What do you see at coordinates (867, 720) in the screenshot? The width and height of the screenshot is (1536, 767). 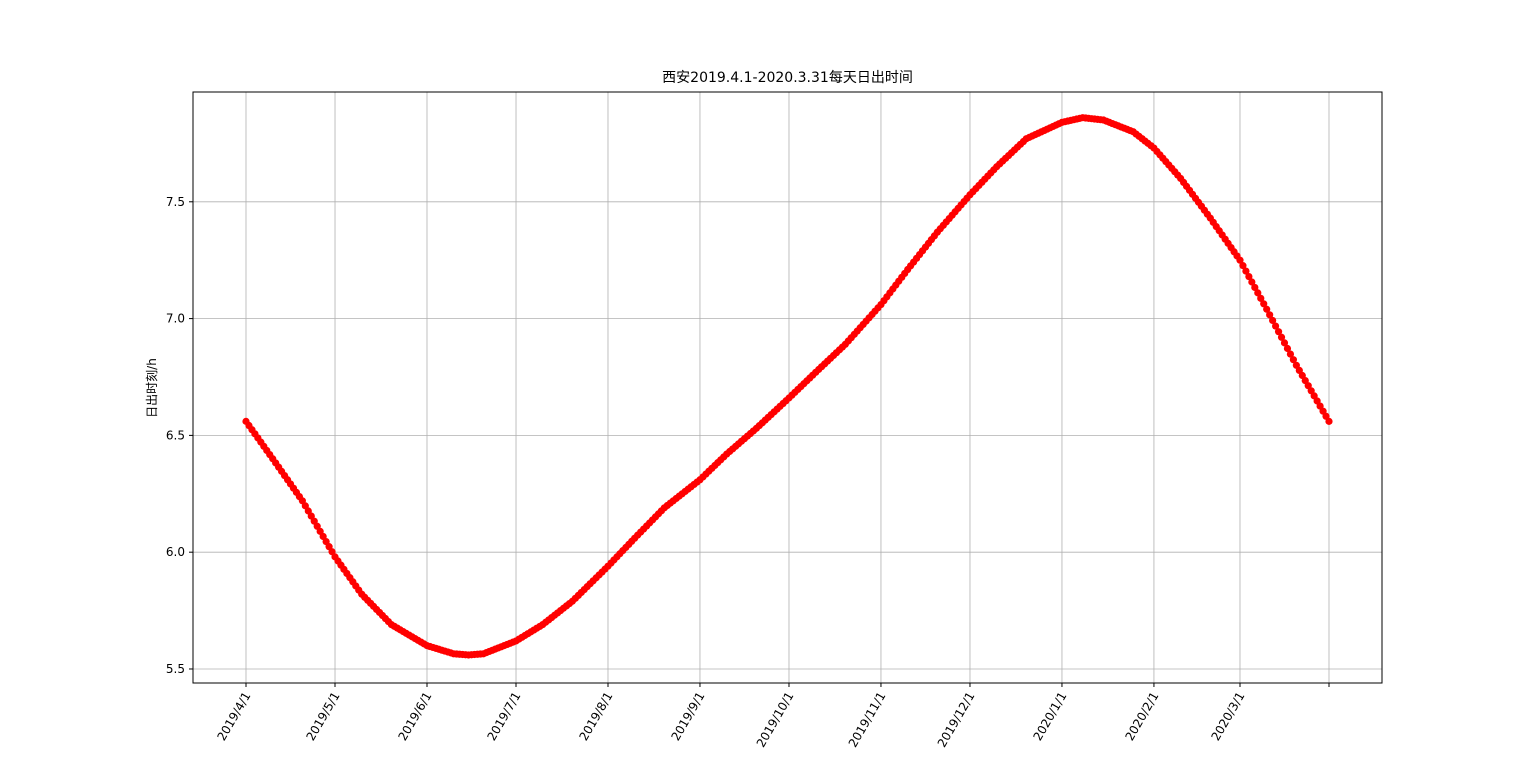 I see `x-tick-label: 2019/11/1` at bounding box center [867, 720].